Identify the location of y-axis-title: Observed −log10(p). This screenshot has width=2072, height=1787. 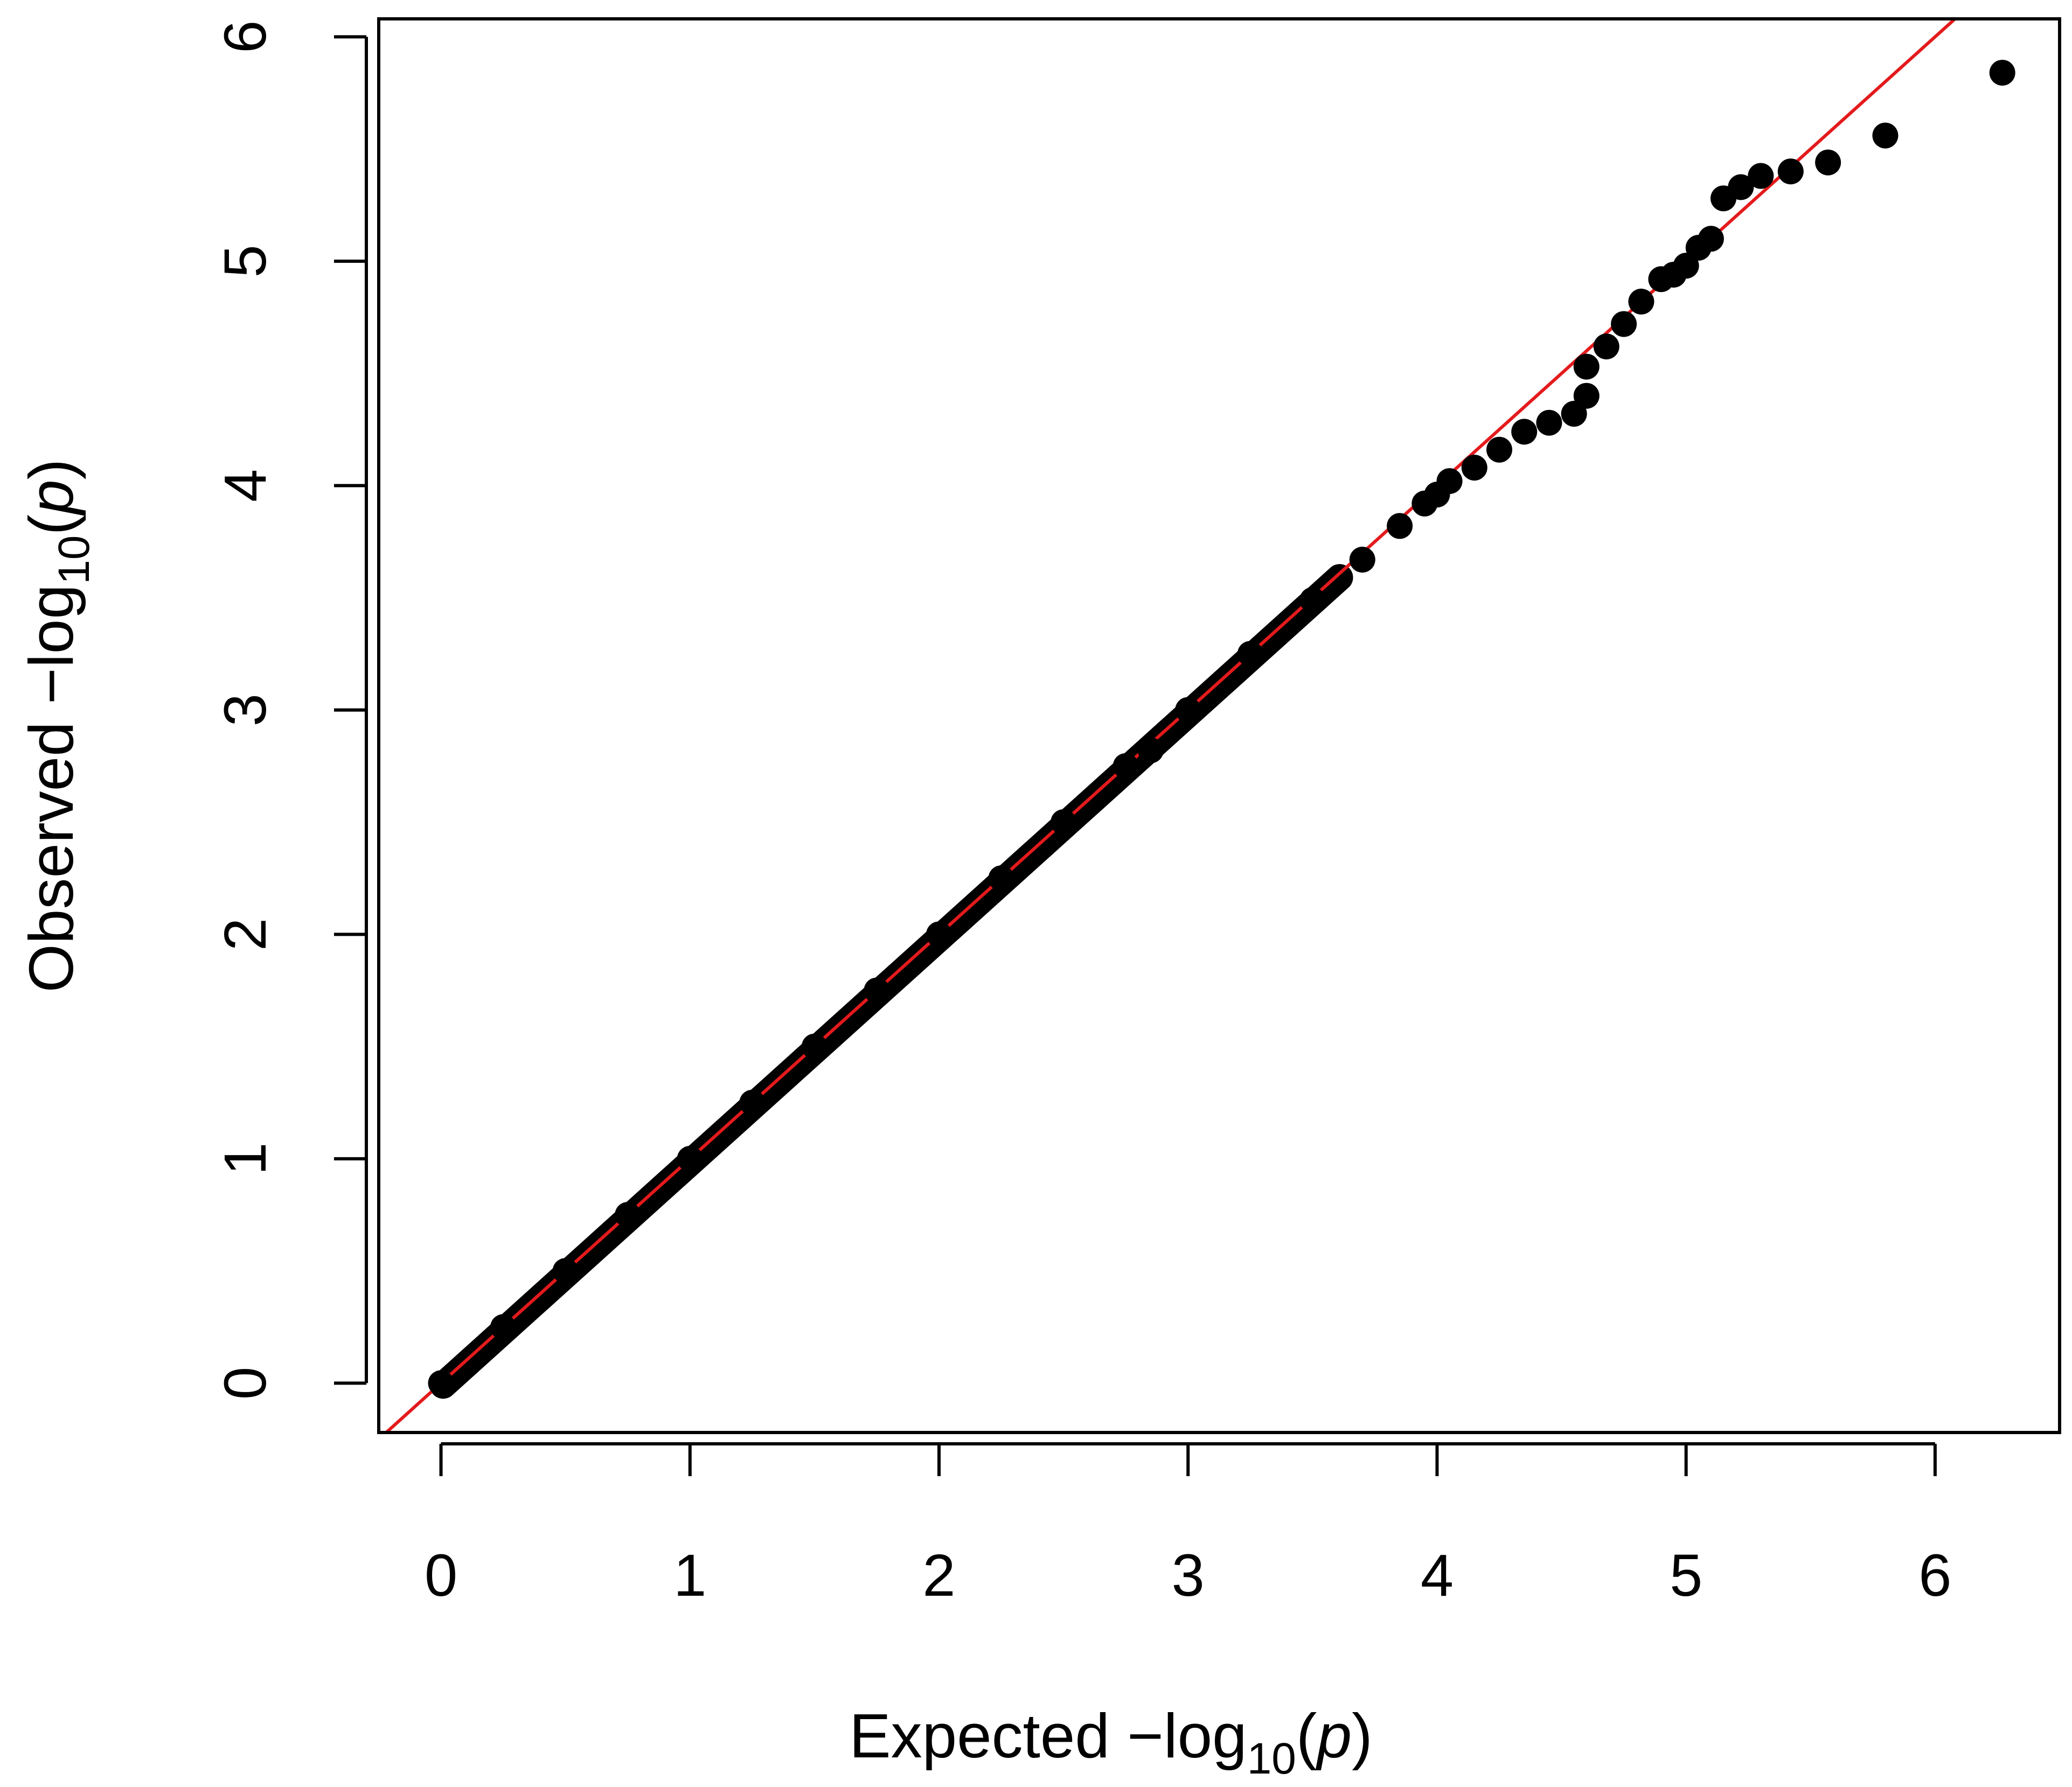
(57, 726).